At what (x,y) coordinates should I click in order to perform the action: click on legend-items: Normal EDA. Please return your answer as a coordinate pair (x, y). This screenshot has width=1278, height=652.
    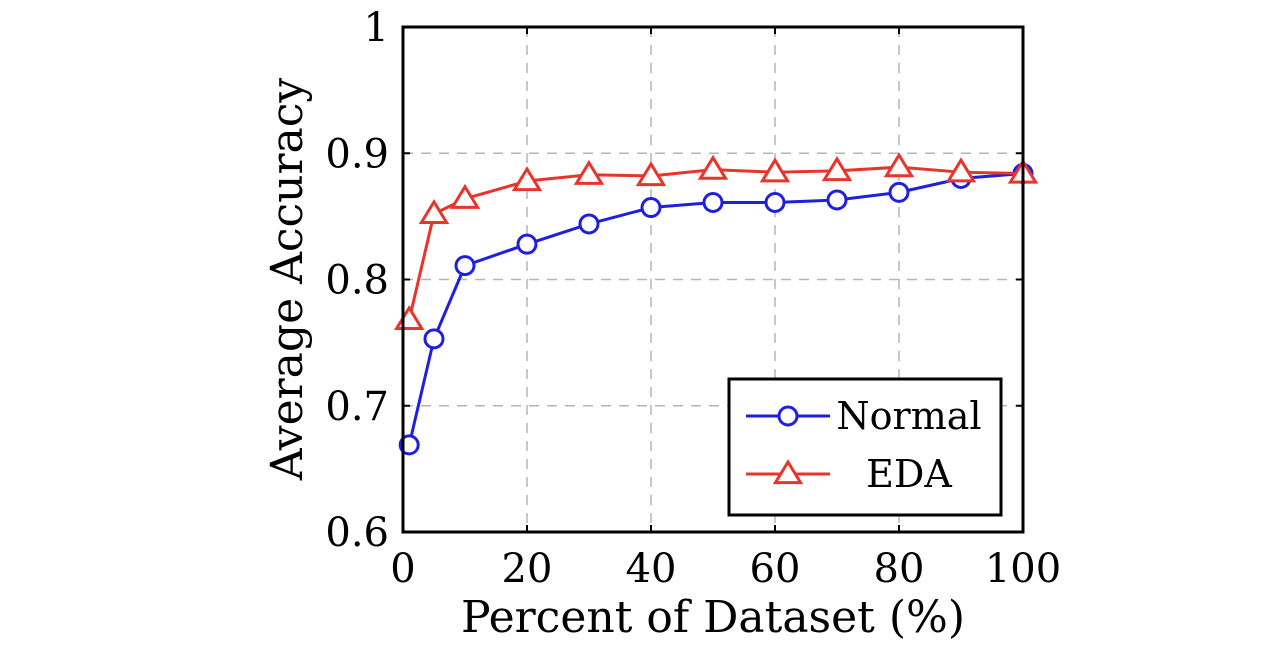
    Looking at the image, I should click on (864, 445).